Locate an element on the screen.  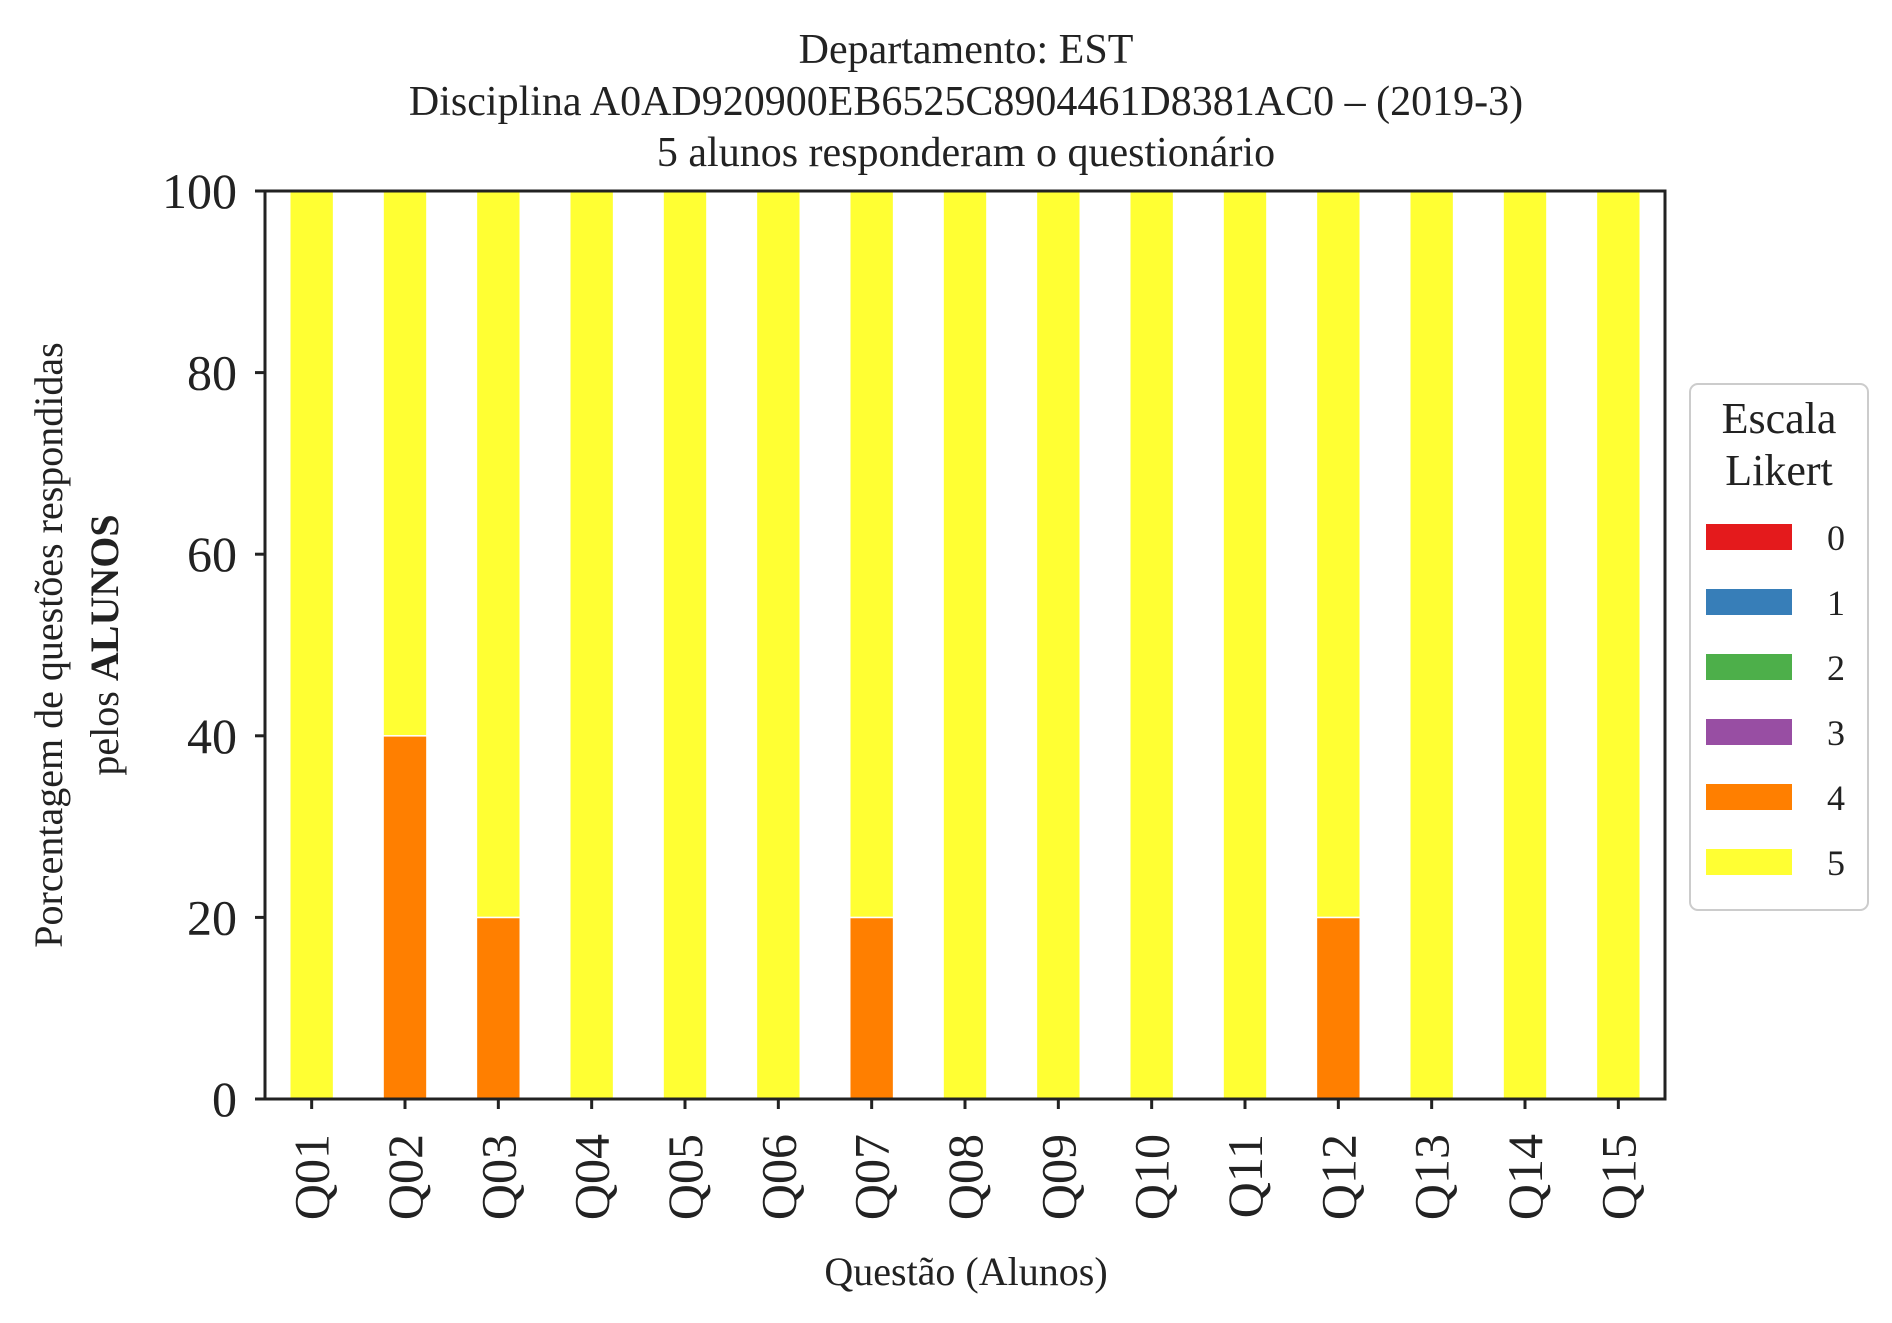
legend: Escala Likert 0 1 2 3 4 5 is located at coordinates (1779, 647).